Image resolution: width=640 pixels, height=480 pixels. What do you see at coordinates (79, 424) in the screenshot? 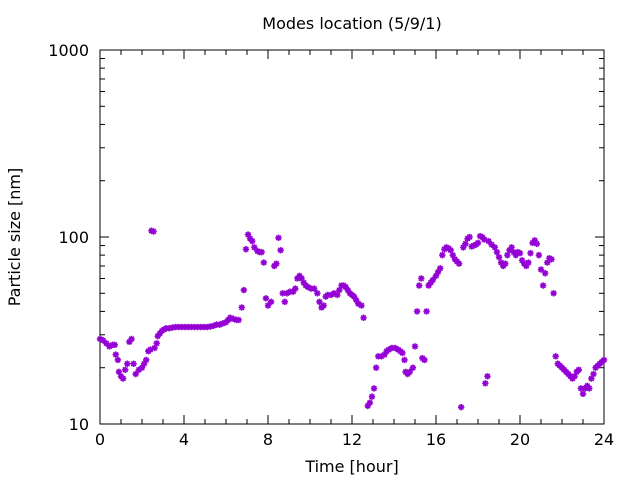
I see `y-tick-label: 10` at bounding box center [79, 424].